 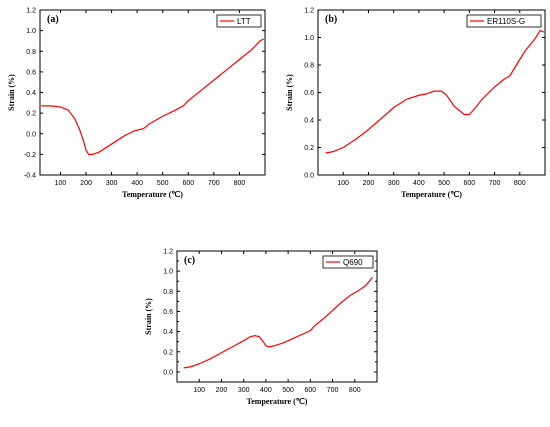 I want to click on y-tick-label: -0.4, so click(x=30, y=176).